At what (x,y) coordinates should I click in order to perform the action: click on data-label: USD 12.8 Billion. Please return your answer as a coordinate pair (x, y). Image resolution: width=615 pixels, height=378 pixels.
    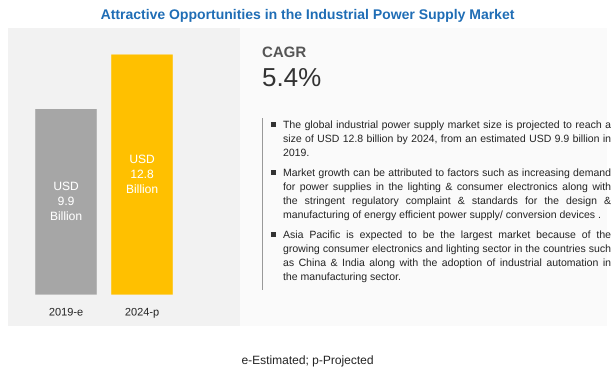
    Looking at the image, I should click on (142, 174).